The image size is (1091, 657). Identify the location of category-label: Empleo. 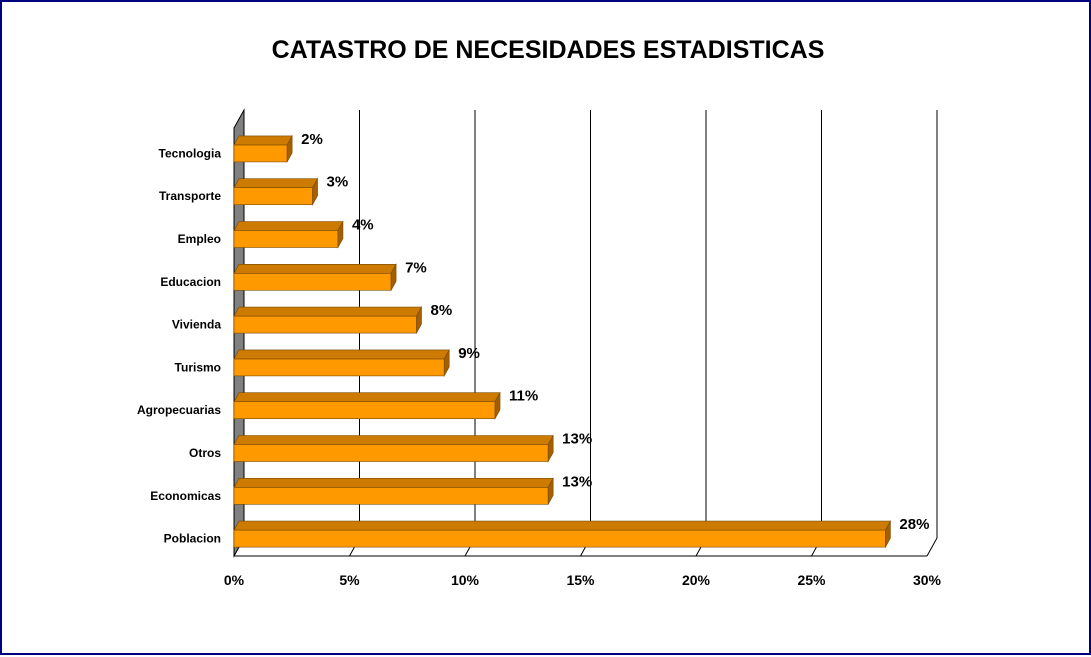
(199, 239).